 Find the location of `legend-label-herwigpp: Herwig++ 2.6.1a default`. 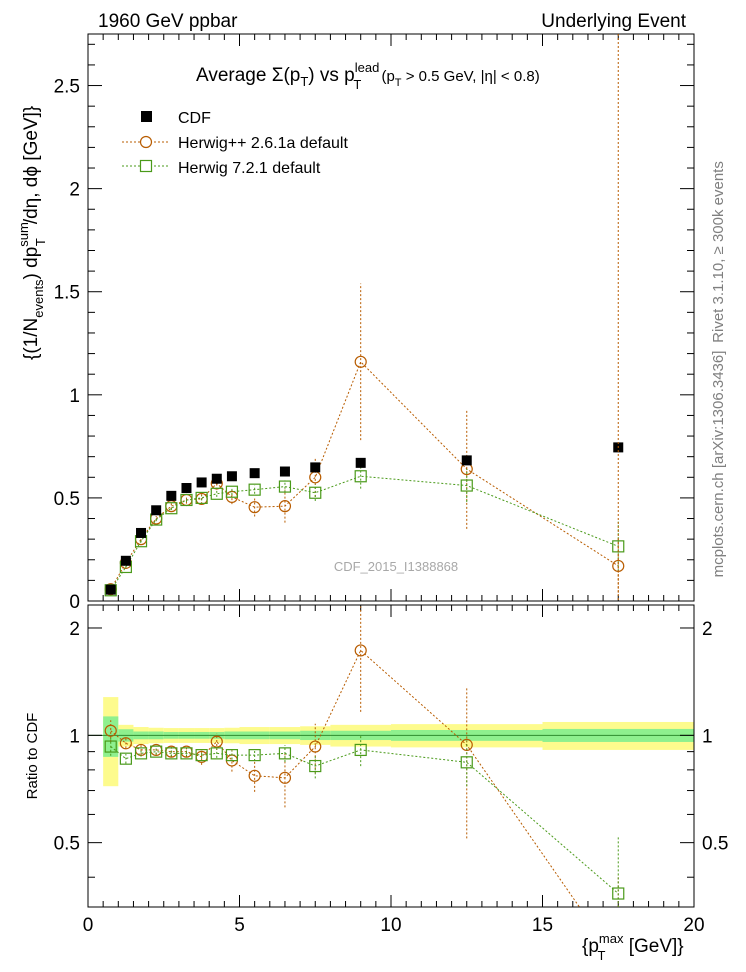

legend-label-herwigpp: Herwig++ 2.6.1a default is located at coordinates (263, 143).